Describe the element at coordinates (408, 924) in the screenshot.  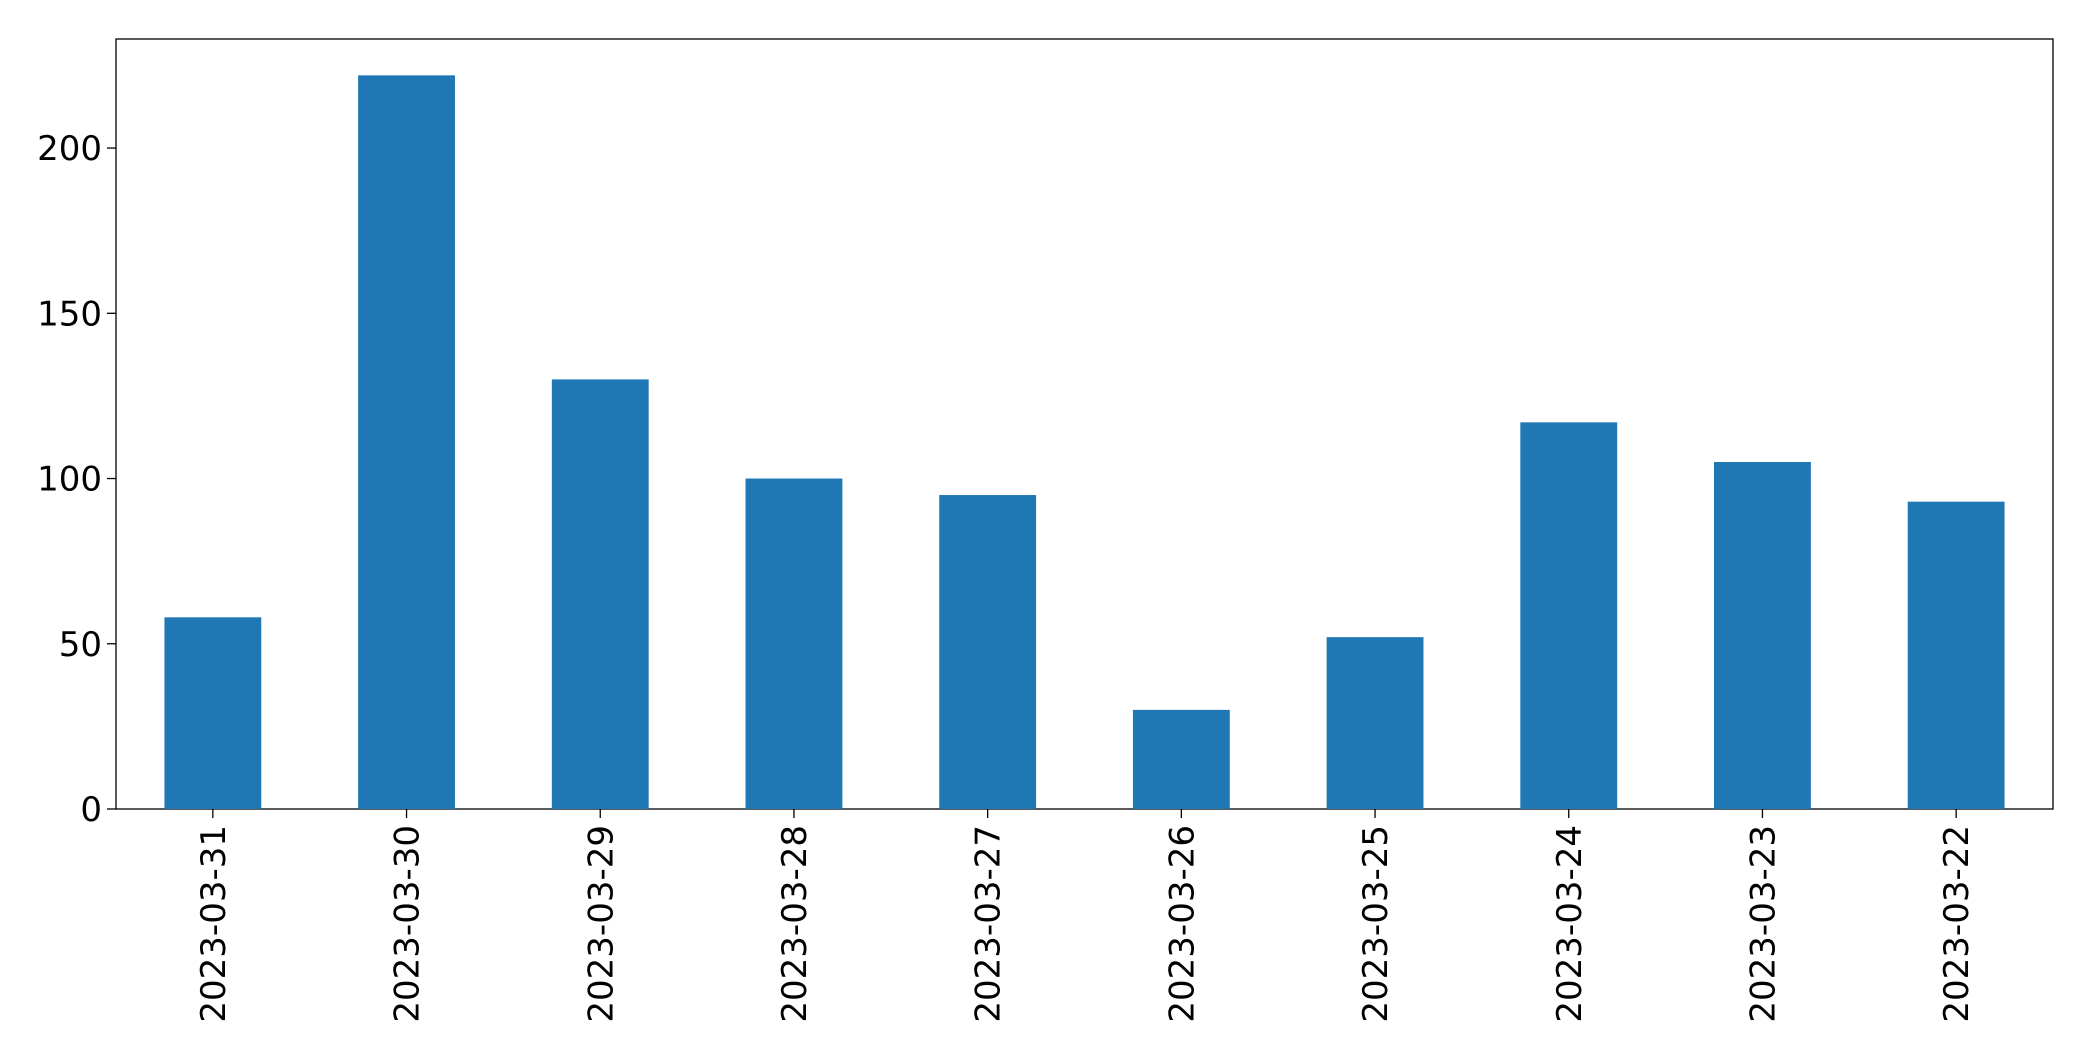
I see `x-tick-label: 2023-03-30` at that location.